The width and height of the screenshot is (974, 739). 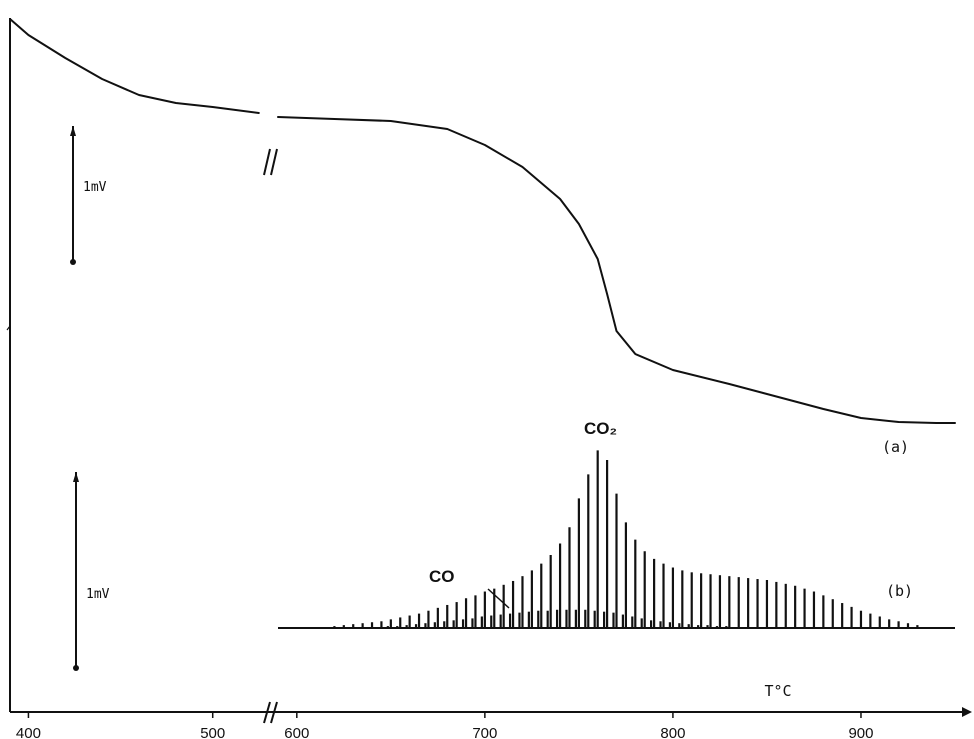 I want to click on x-axis-arrow-icon, so click(x=967, y=712).